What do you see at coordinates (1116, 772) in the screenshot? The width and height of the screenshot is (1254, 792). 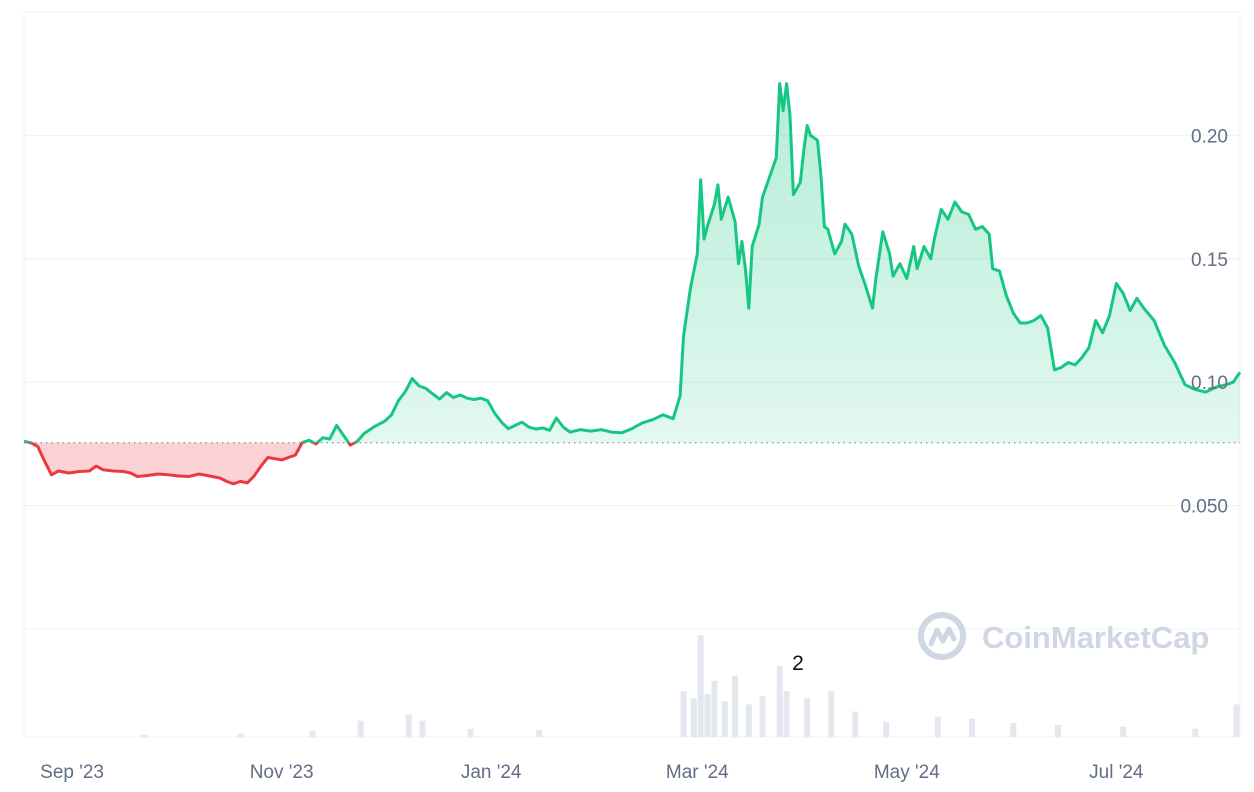 I see `x-tick-label: Jul '24` at bounding box center [1116, 772].